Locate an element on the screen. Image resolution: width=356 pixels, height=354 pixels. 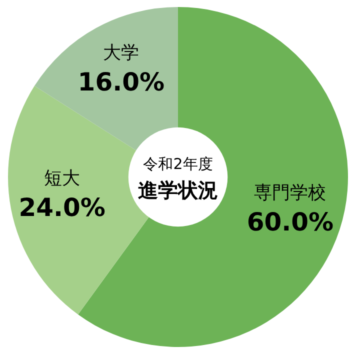
text: 進学状況 is located at coordinates (178, 190).